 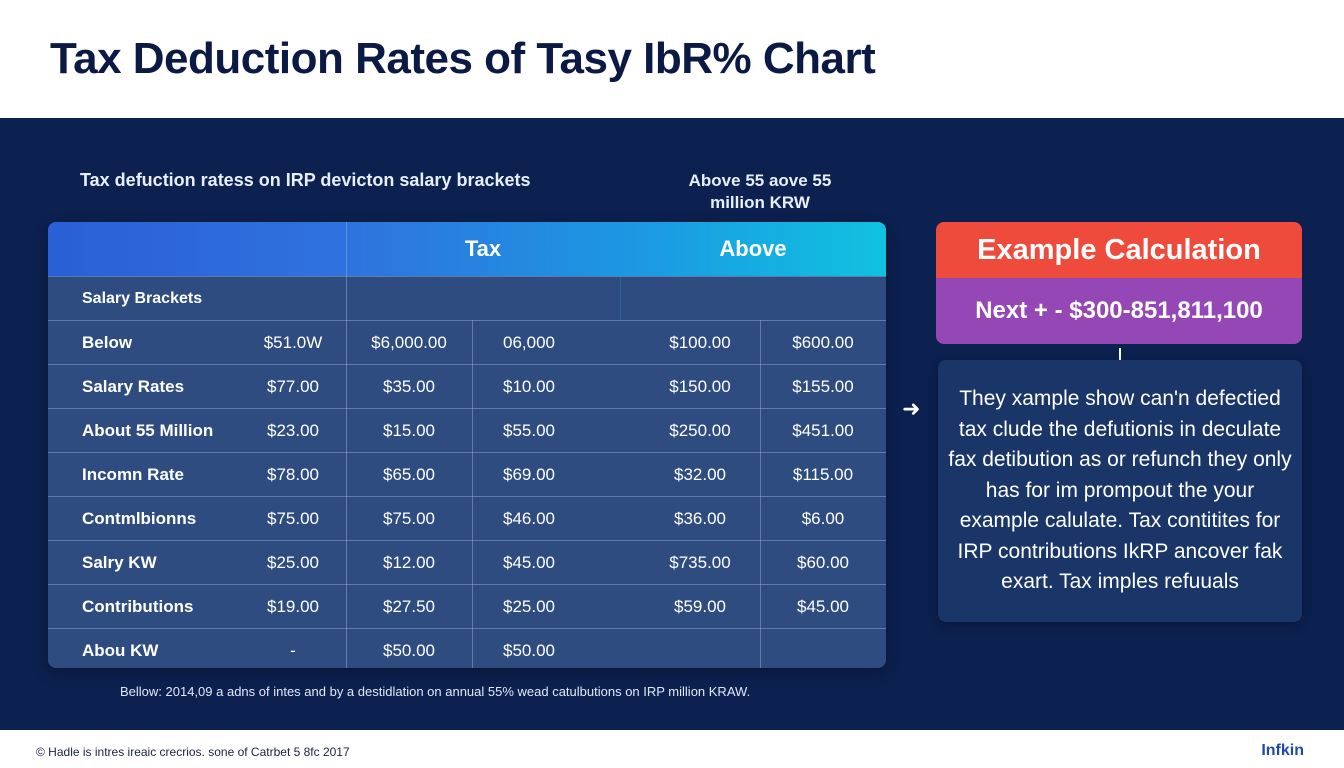 I want to click on connector-line, so click(x=1120, y=355).